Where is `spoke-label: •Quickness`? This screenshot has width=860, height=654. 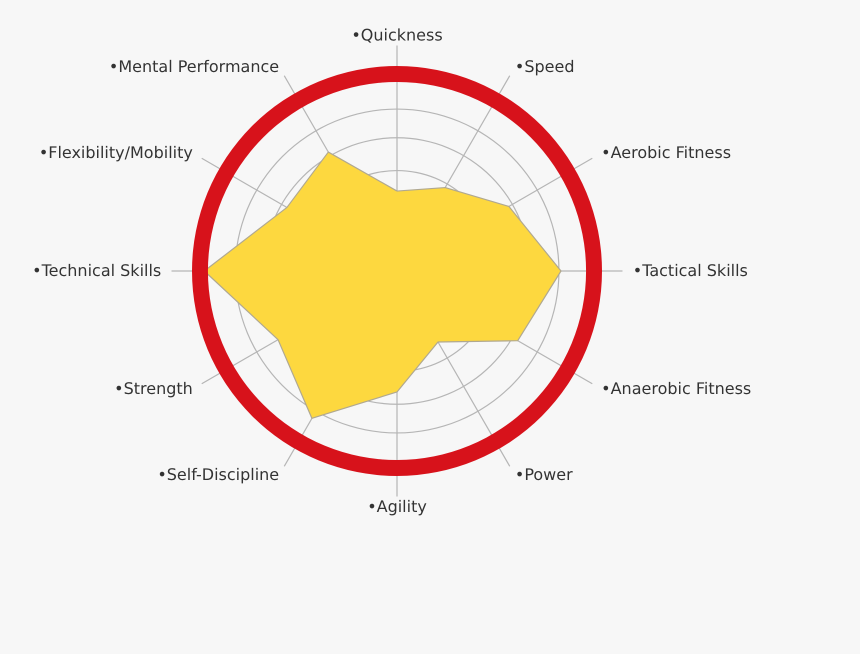
spoke-label: •Quickness is located at coordinates (397, 34).